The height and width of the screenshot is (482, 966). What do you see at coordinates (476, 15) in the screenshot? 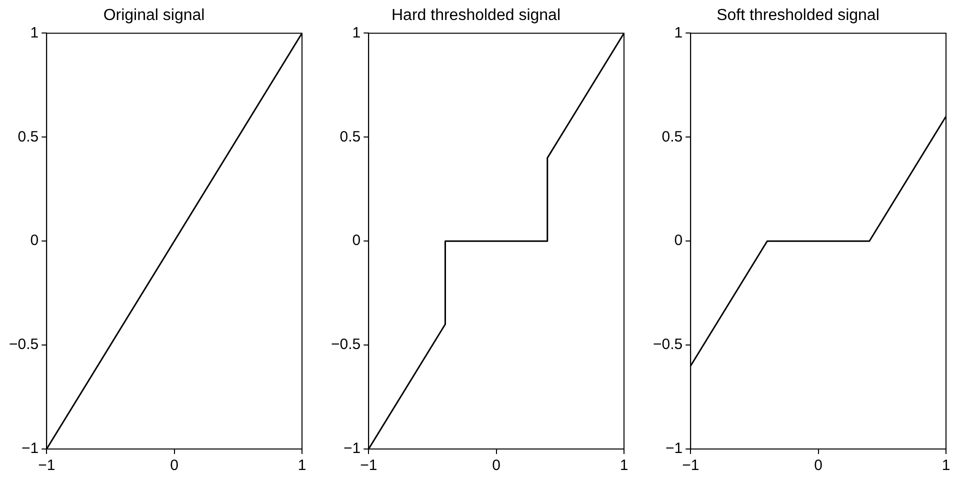
I see `chart-title: Hard thresholded signal` at bounding box center [476, 15].